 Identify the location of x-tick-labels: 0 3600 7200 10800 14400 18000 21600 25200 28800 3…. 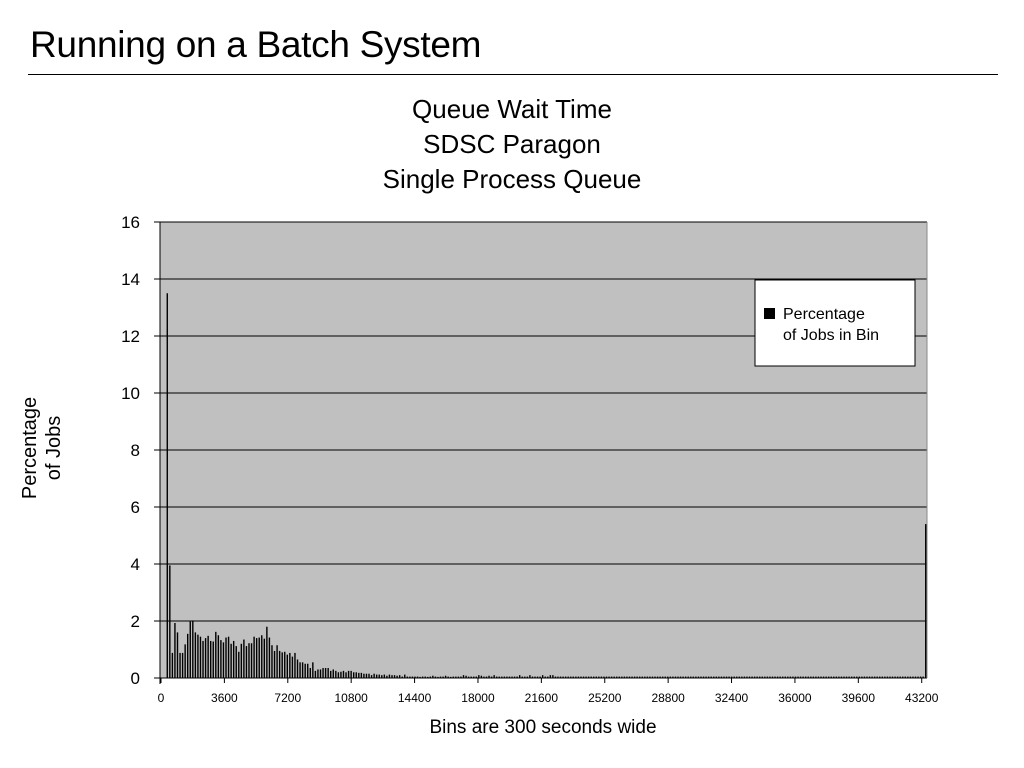
(548, 698).